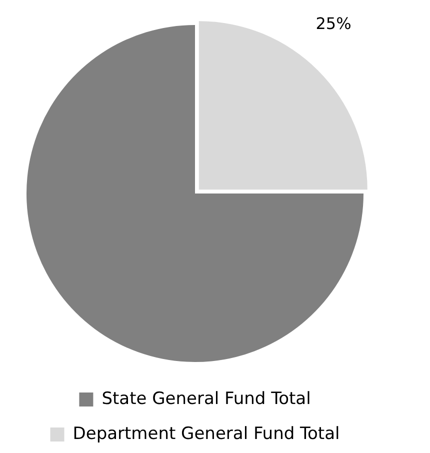 This screenshot has height=453, width=430. Describe the element at coordinates (206, 398) in the screenshot. I see `legend-label: State General Fund Total` at that location.